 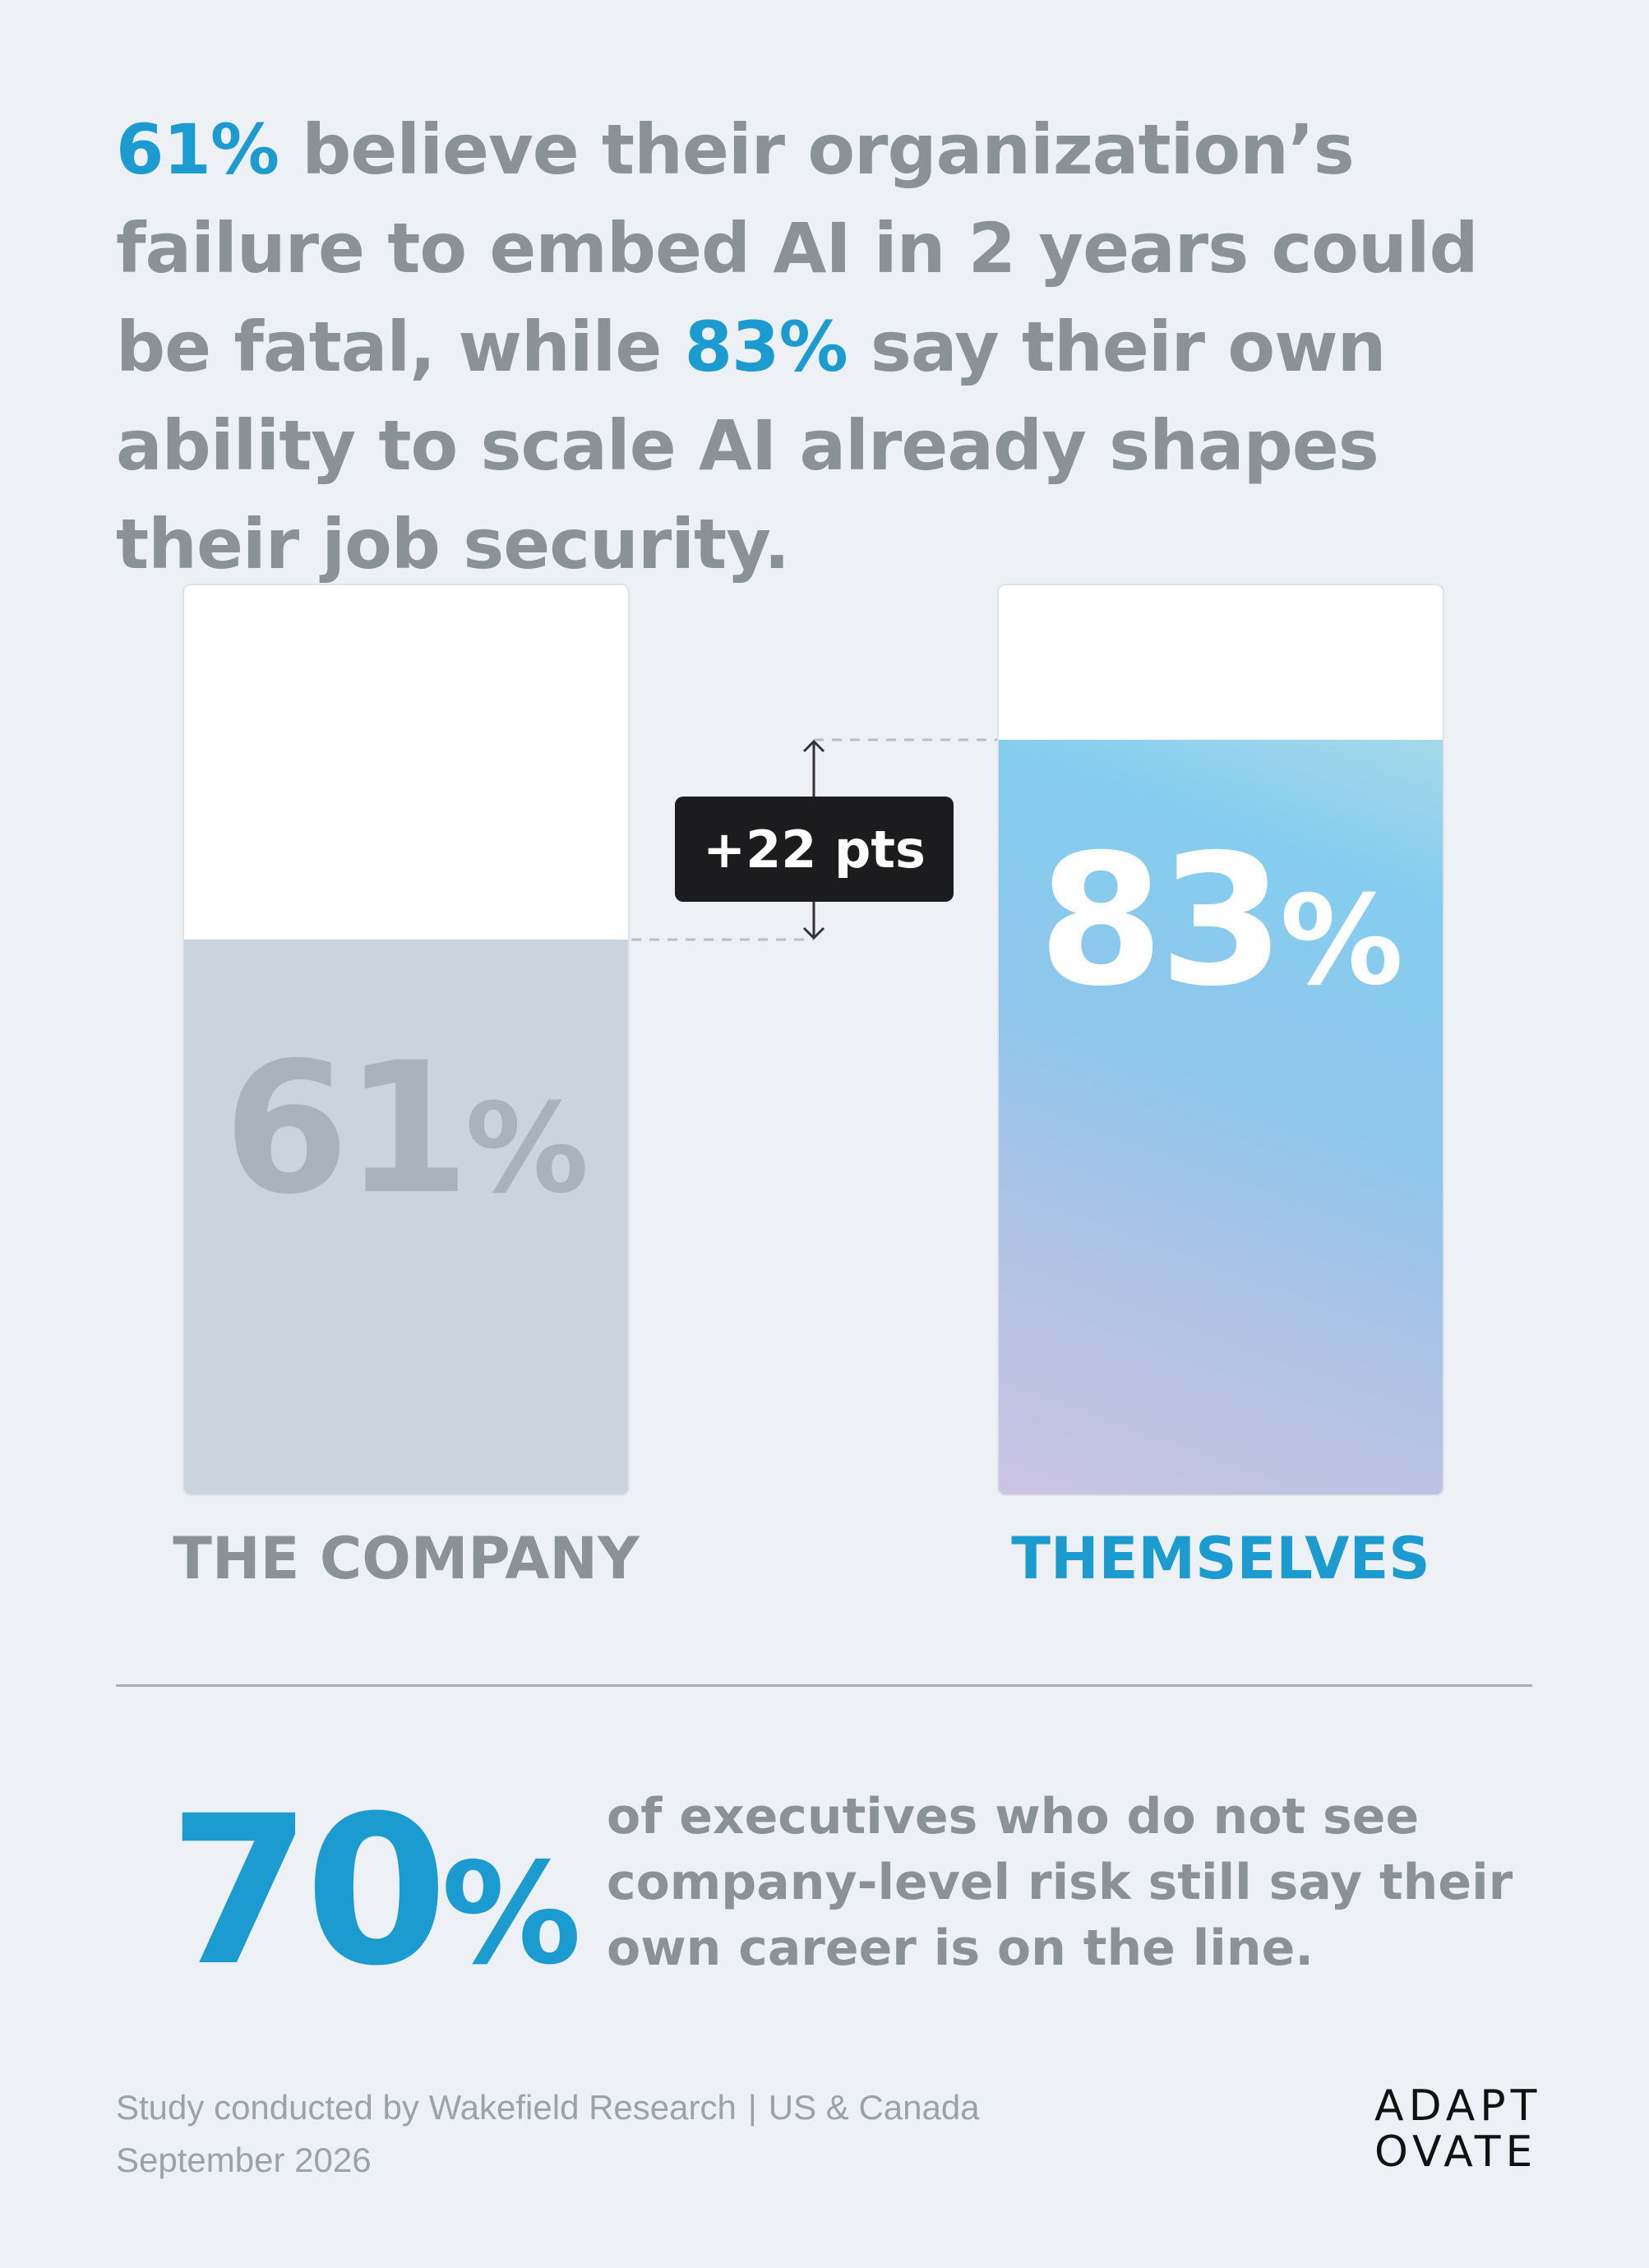 I want to click on category-label-company: THE COMPANY, so click(x=406, y=1558).